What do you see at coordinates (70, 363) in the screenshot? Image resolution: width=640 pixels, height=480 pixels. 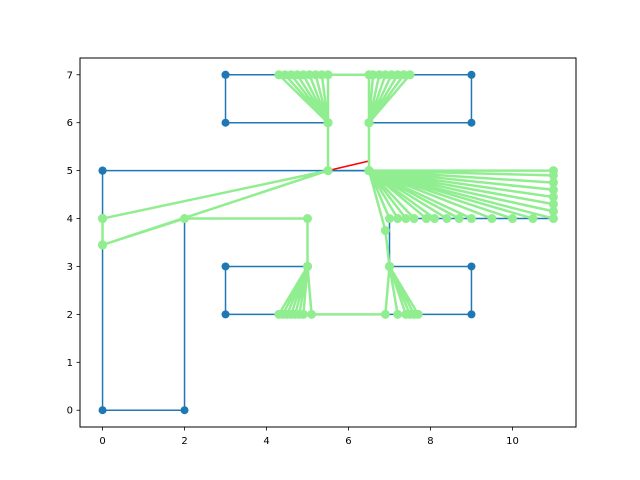 I see `y-tick-label: 1` at bounding box center [70, 363].